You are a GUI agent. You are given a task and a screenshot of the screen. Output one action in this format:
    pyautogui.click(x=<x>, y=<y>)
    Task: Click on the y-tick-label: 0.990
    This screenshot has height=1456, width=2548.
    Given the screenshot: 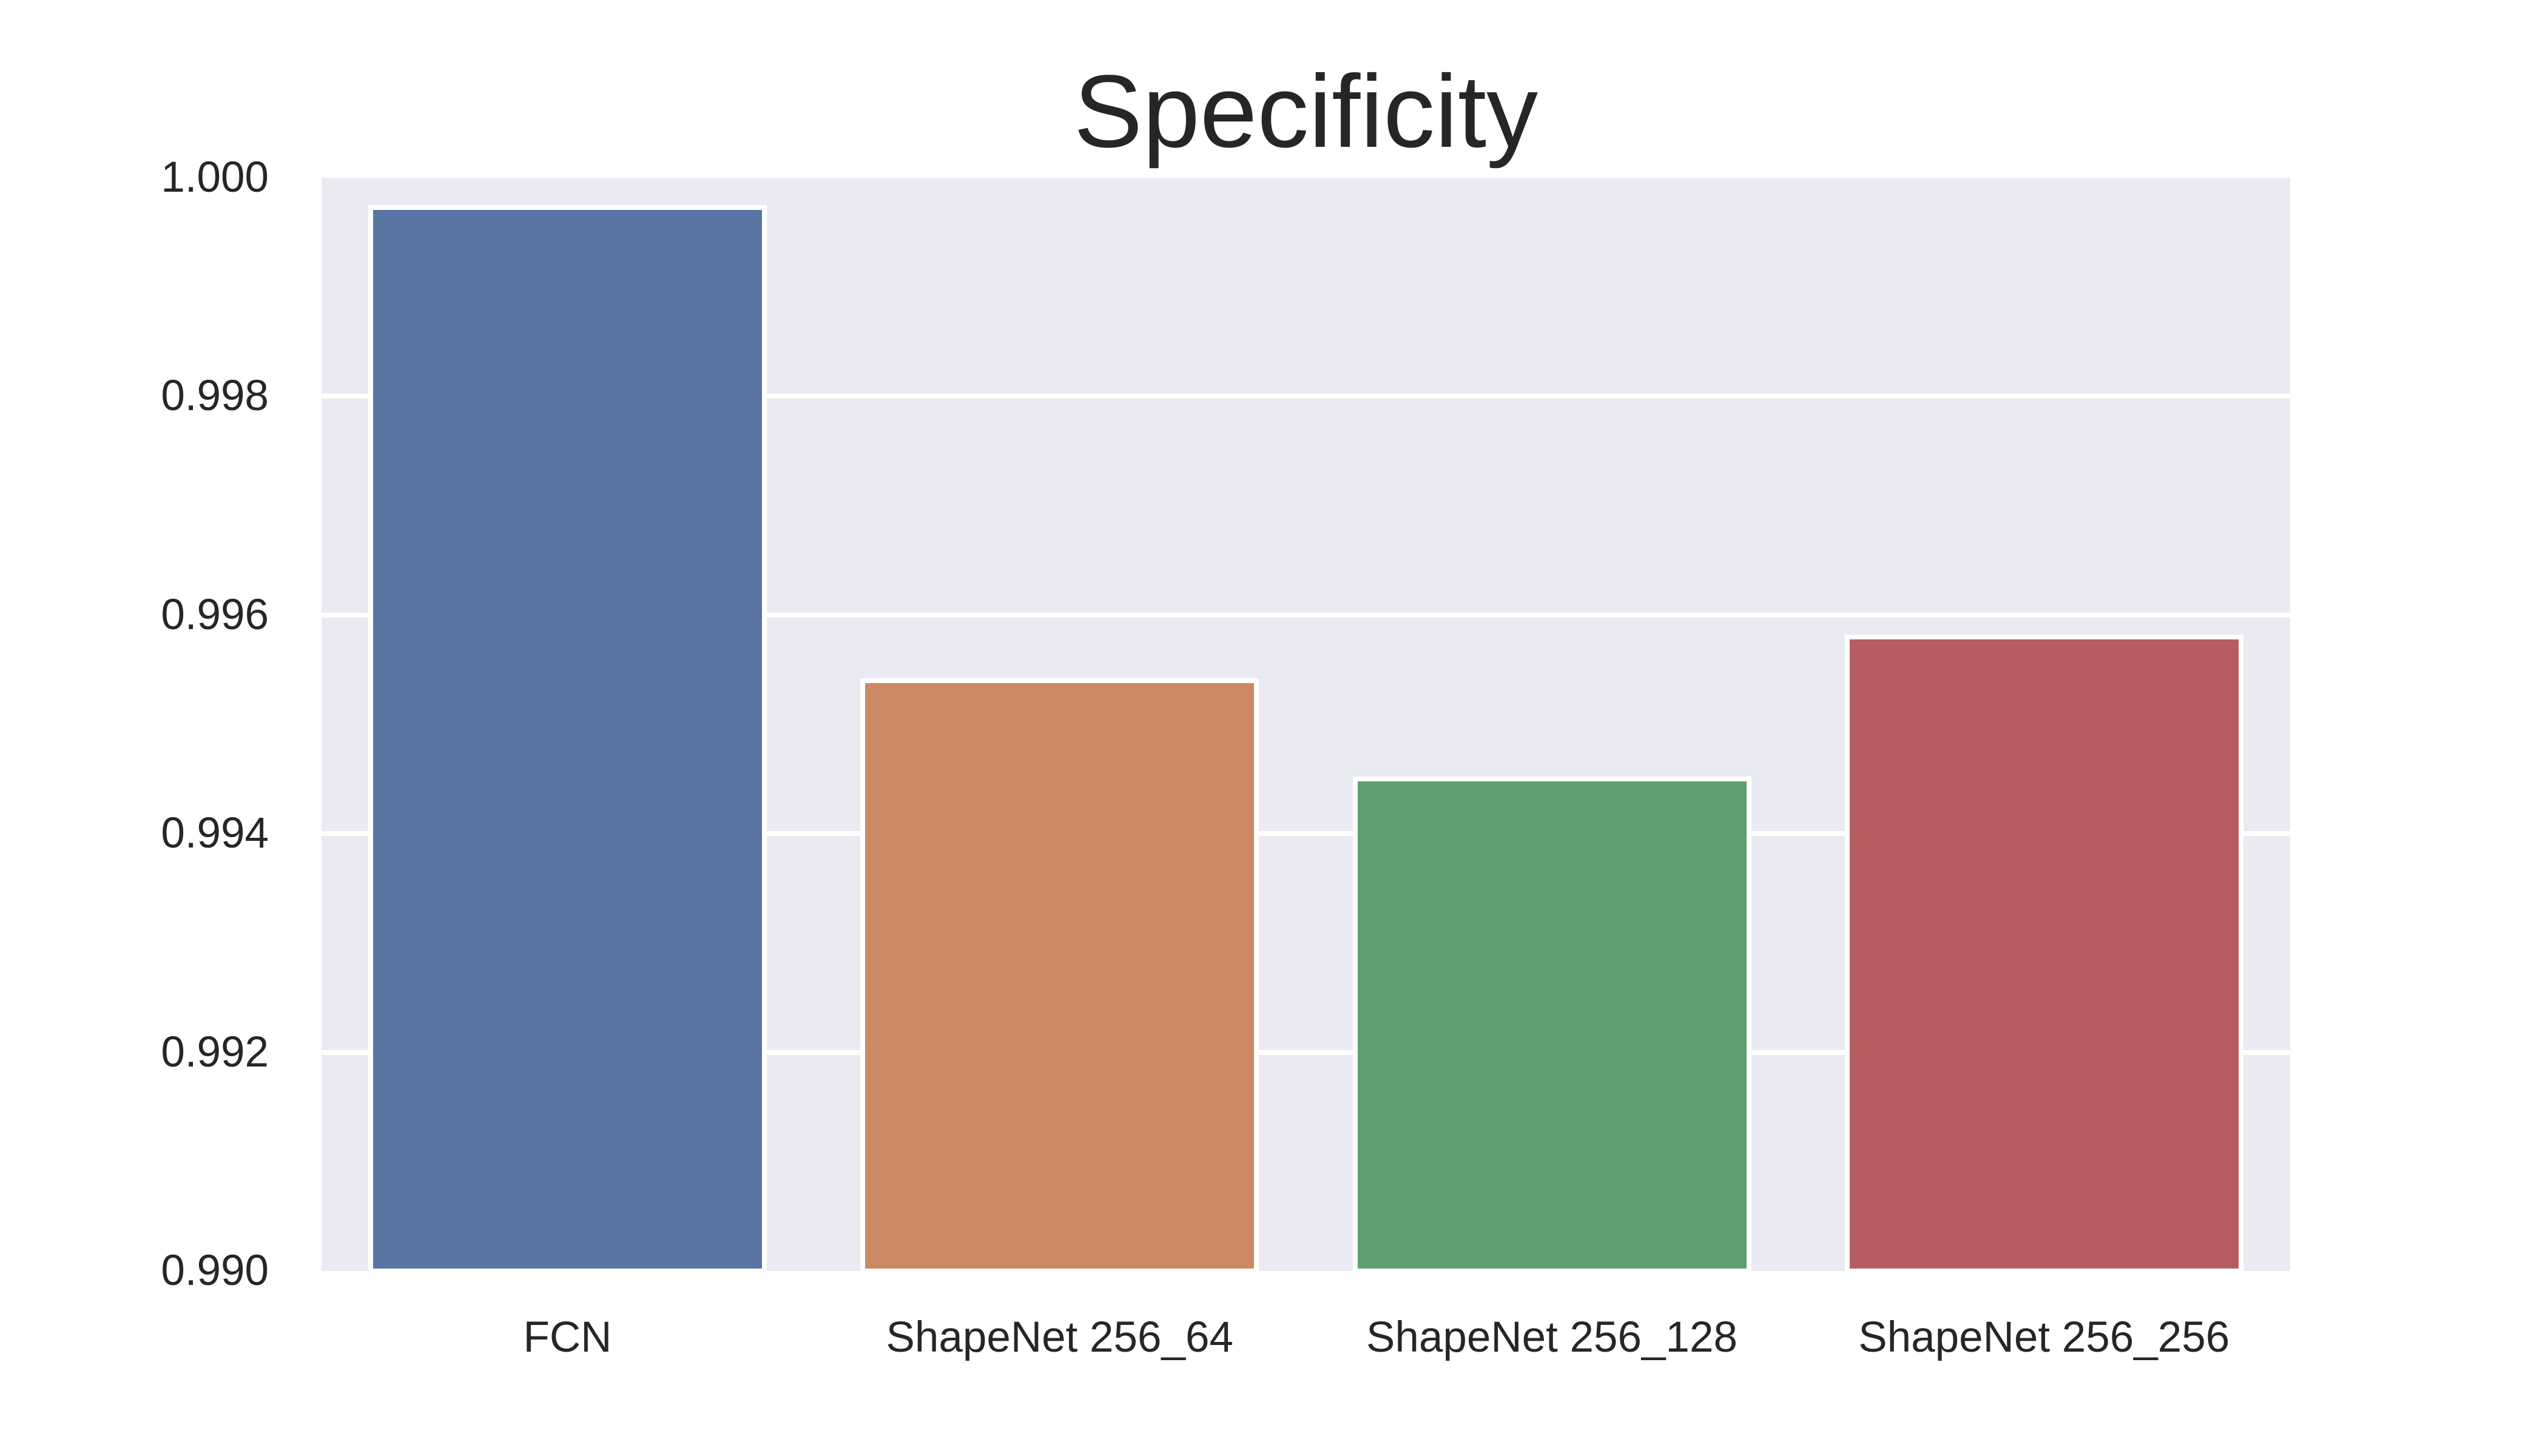 What is the action you would take?
    pyautogui.click(x=215, y=1271)
    